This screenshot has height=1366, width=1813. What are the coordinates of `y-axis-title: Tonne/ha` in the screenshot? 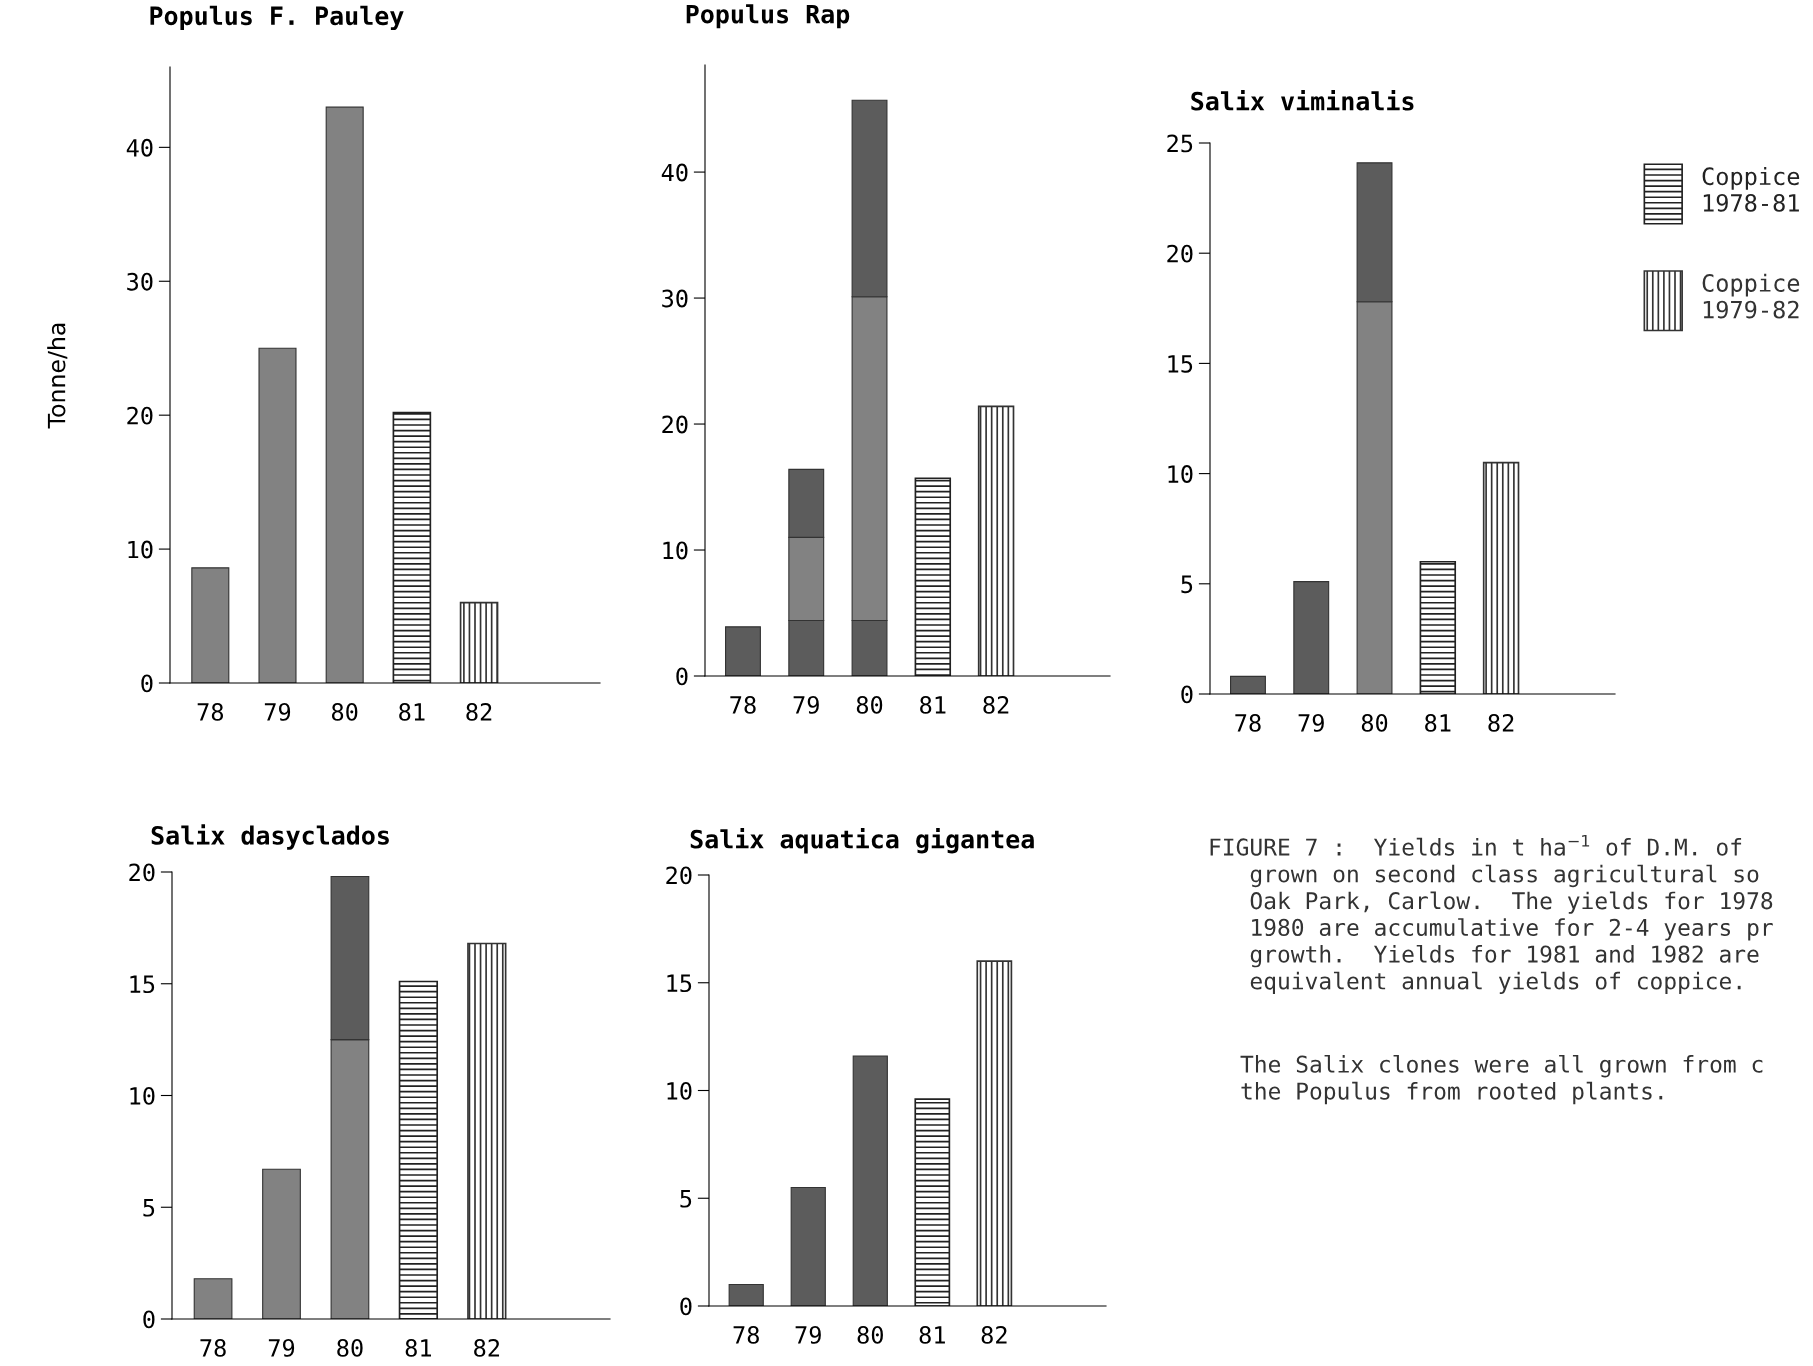 It's located at (57, 376).